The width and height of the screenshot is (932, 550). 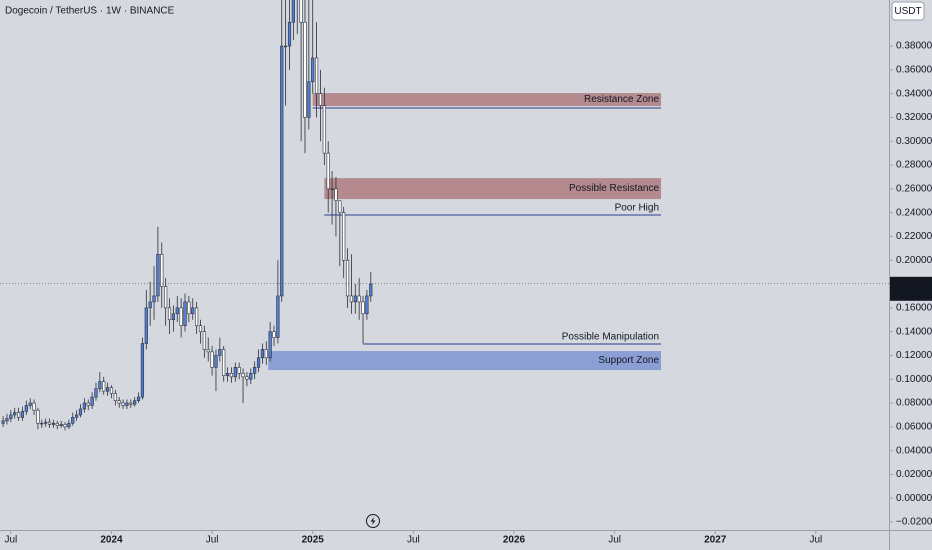 What do you see at coordinates (621, 99) in the screenshot?
I see `zone-label: Resistance Zone` at bounding box center [621, 99].